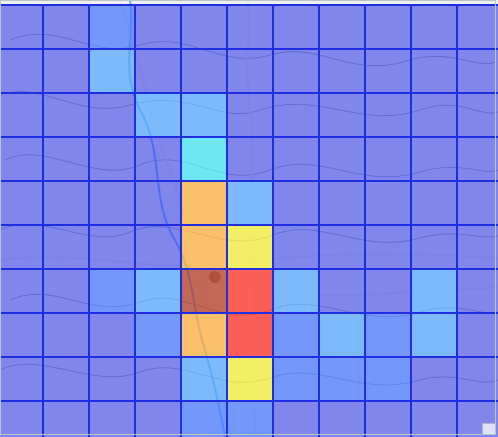  I want to click on location-marker, so click(215, 277).